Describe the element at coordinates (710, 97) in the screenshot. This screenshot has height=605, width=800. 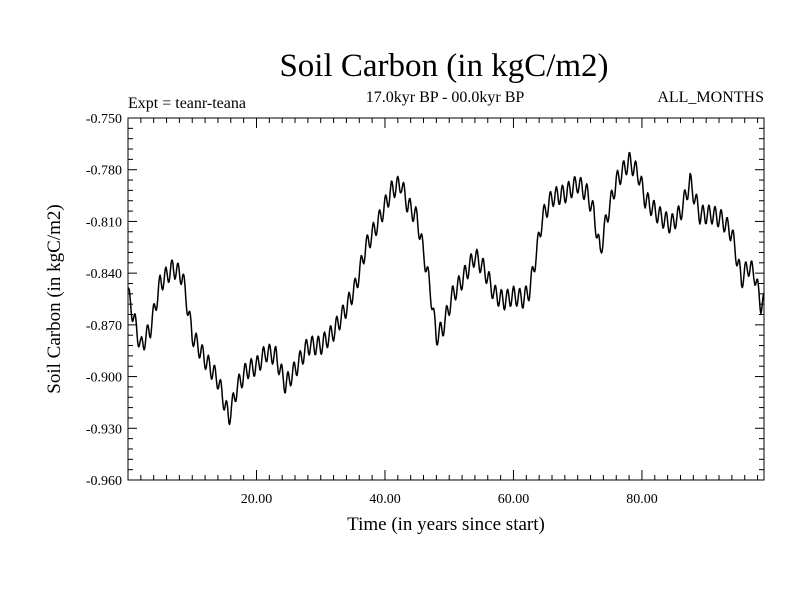
I see `months-label: ALL_MONTHS` at that location.